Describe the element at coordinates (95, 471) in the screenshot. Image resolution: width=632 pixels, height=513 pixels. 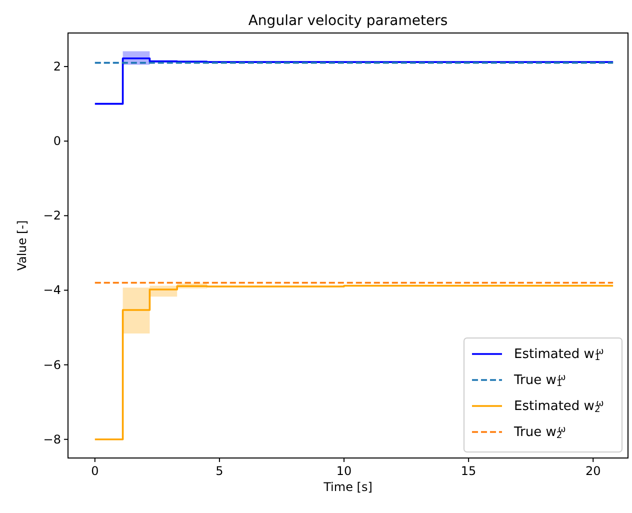
I see `x-tick-label: 0` at that location.